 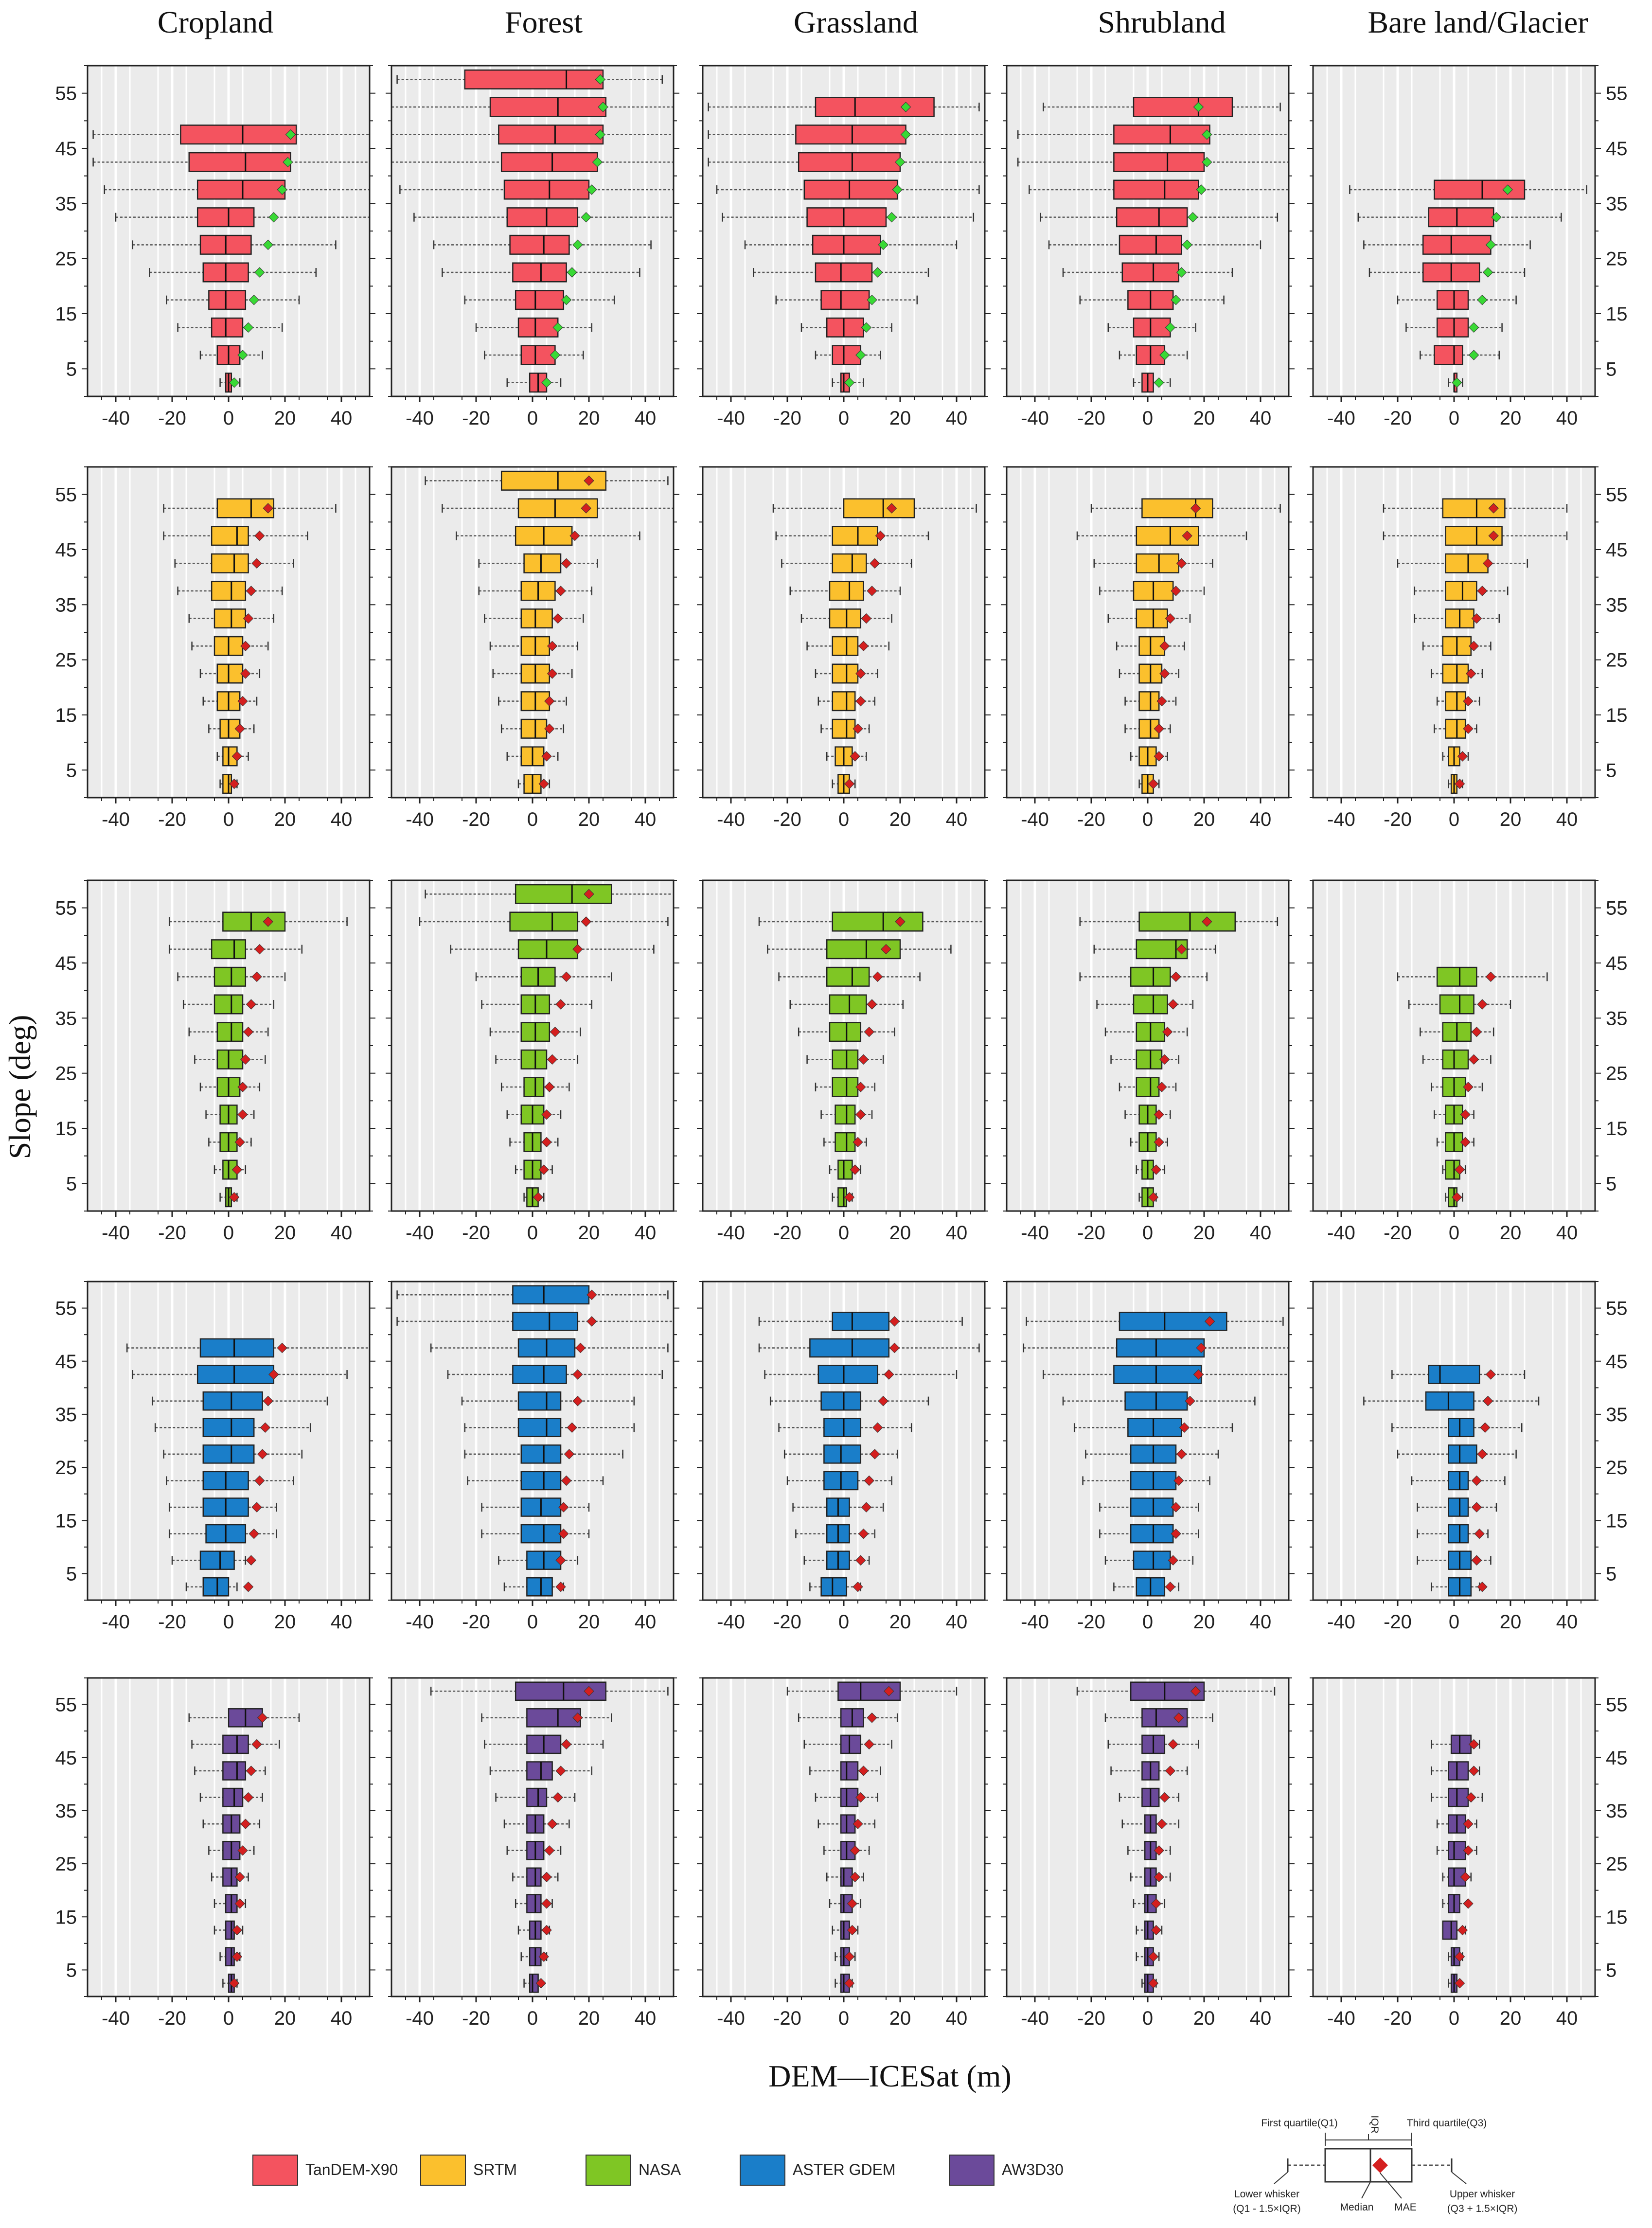 What do you see at coordinates (890, 2076) in the screenshot?
I see `x-axis-label: DEM—ICESat (m)` at bounding box center [890, 2076].